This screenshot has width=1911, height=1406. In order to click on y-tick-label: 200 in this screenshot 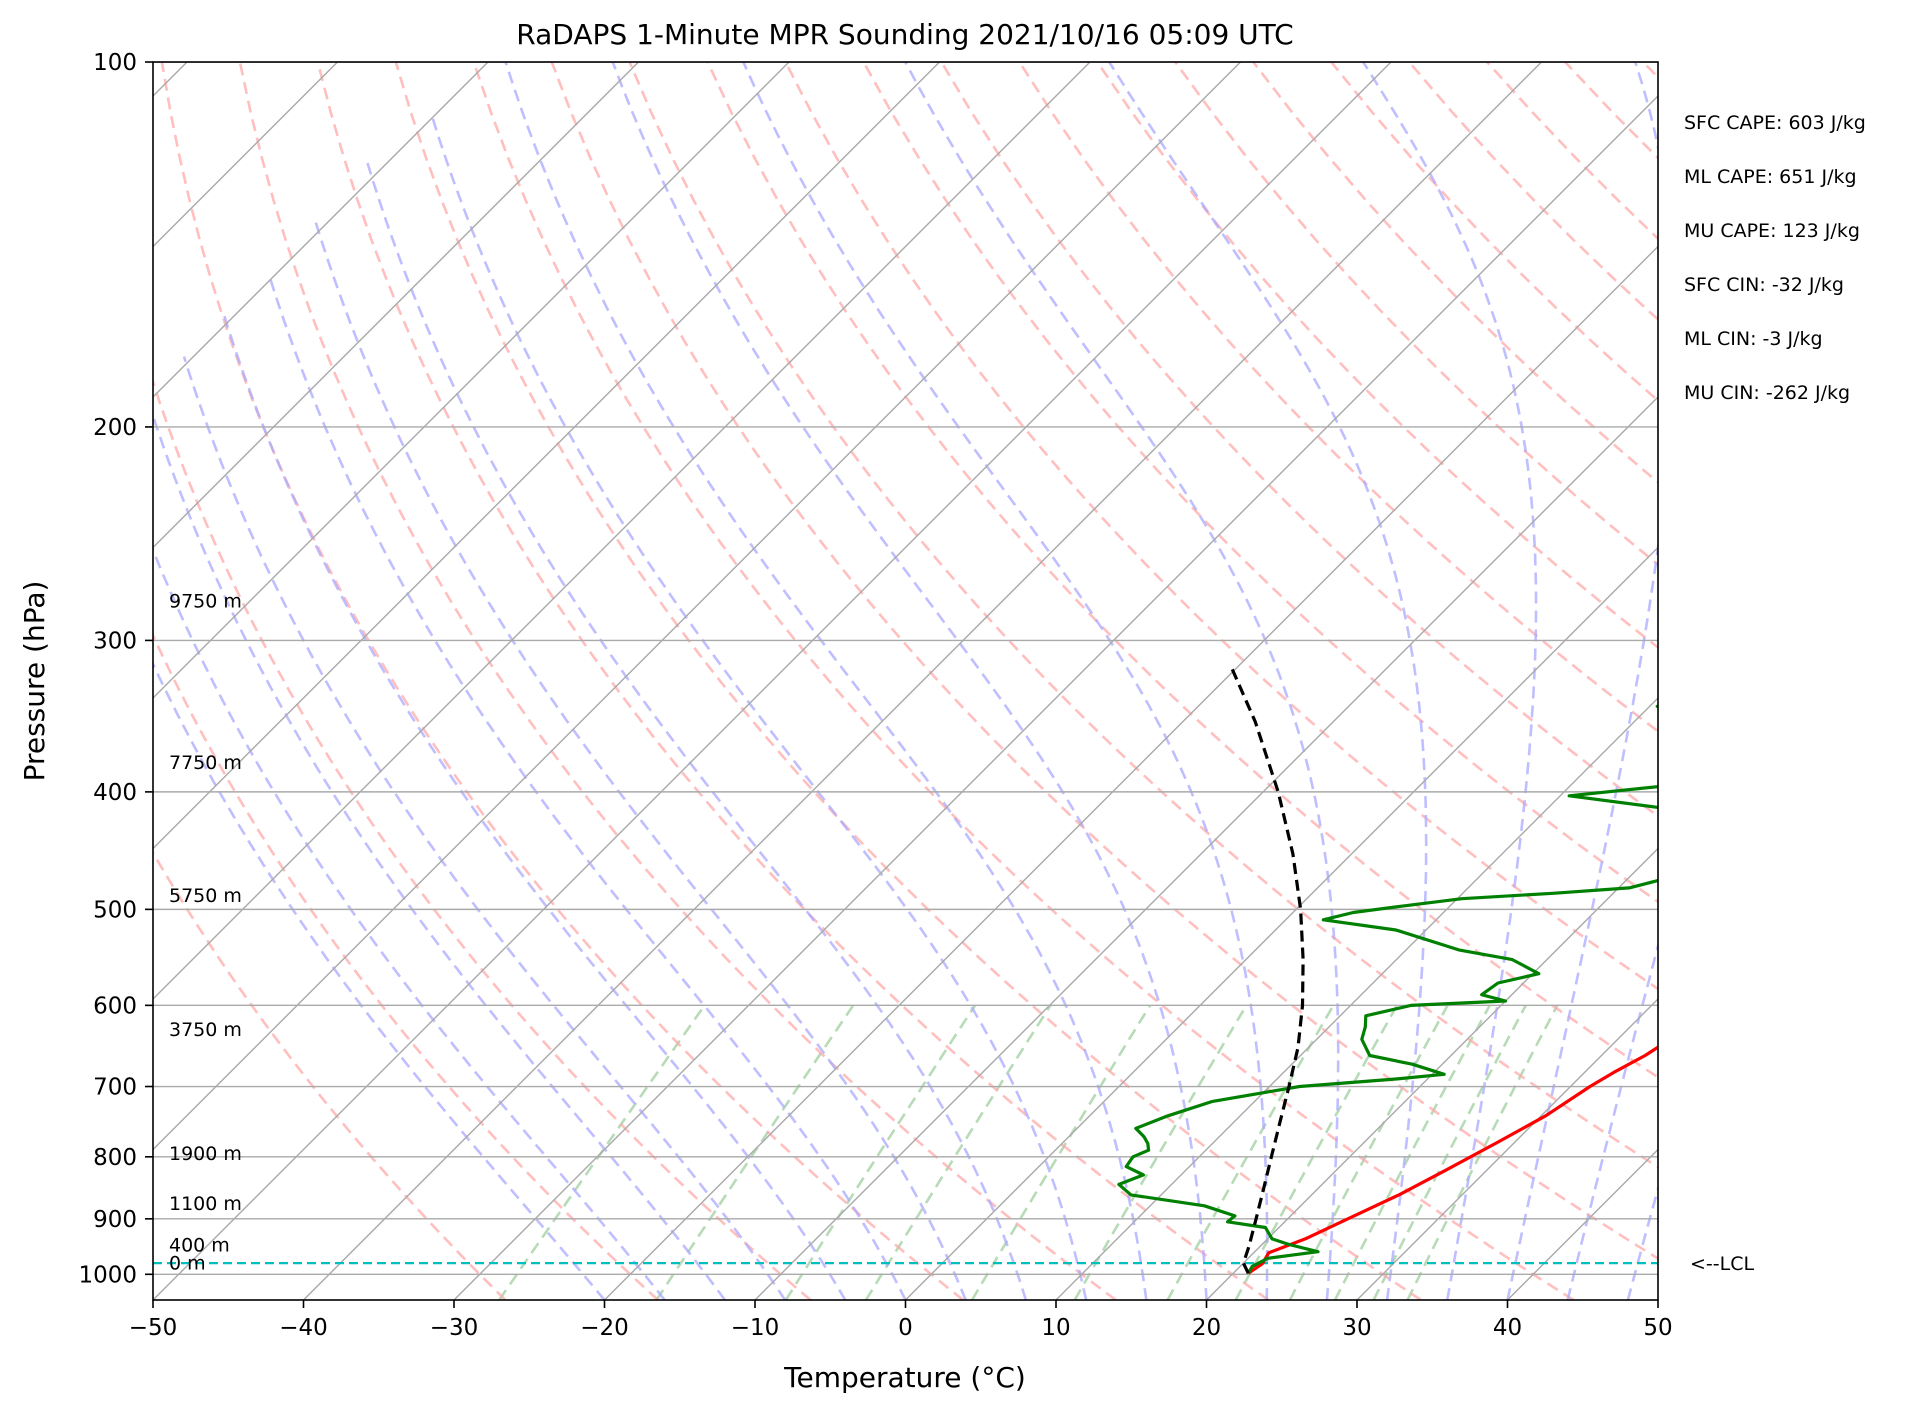, I will do `click(115, 428)`.